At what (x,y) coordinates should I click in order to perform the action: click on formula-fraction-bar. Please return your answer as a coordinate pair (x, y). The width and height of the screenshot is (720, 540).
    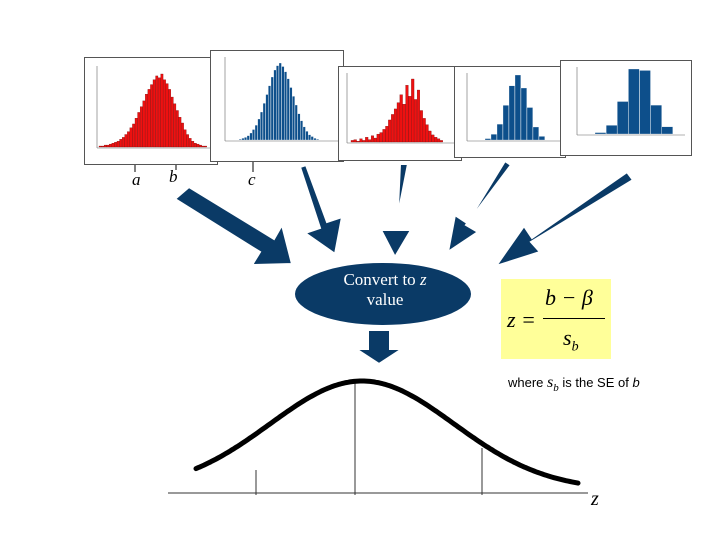
    Looking at the image, I should click on (574, 318).